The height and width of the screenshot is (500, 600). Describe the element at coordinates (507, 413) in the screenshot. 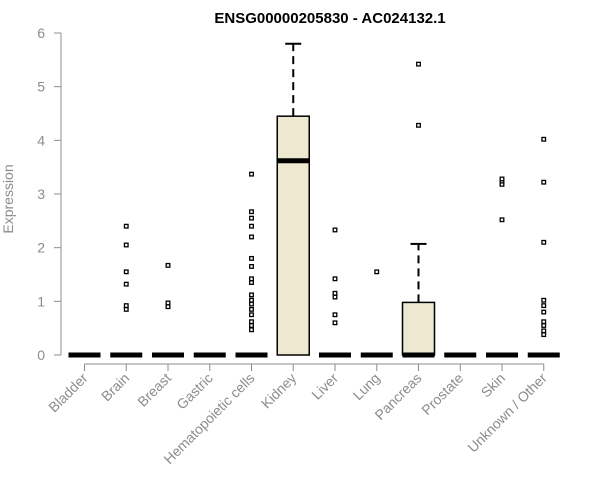

I see `x-tick-label: Unknown / Other` at that location.